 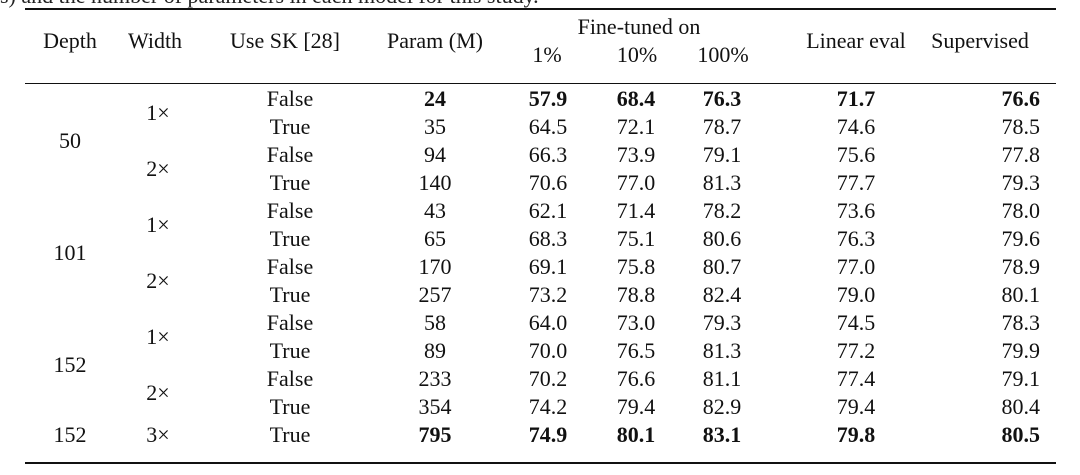 What do you see at coordinates (435, 266) in the screenshot?
I see `cell-param: 170` at bounding box center [435, 266].